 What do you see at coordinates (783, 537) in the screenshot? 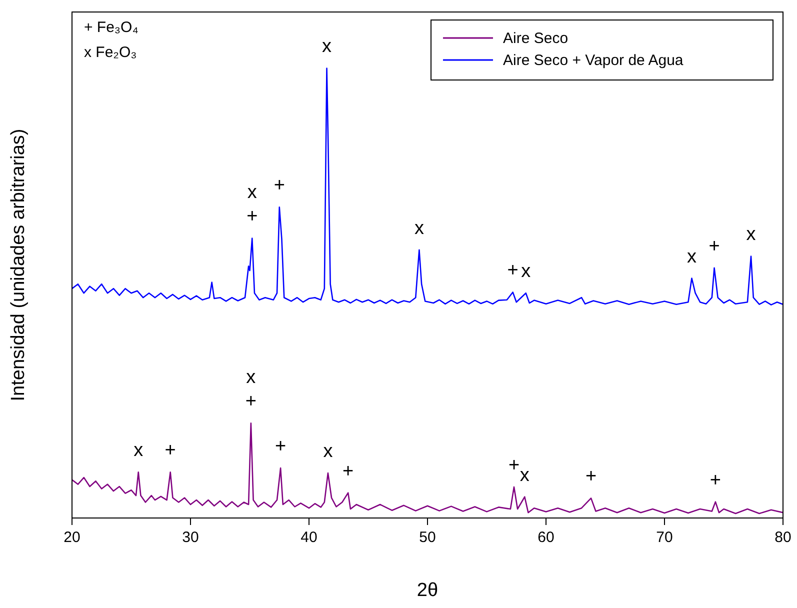
I see `x-tick-label: 80` at bounding box center [783, 537].